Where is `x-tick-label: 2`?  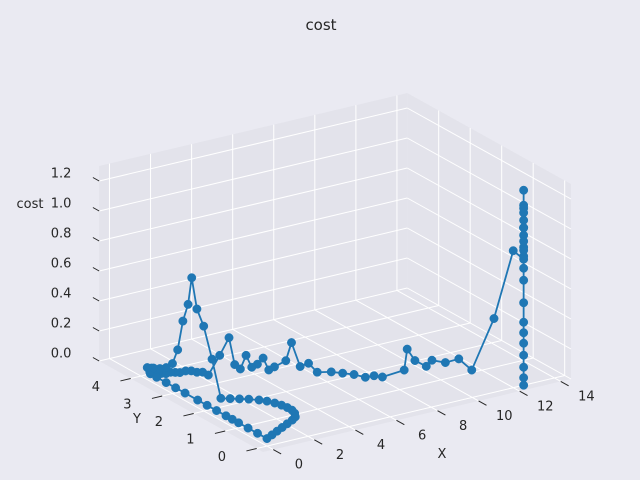 x-tick-label: 2 is located at coordinates (340, 455).